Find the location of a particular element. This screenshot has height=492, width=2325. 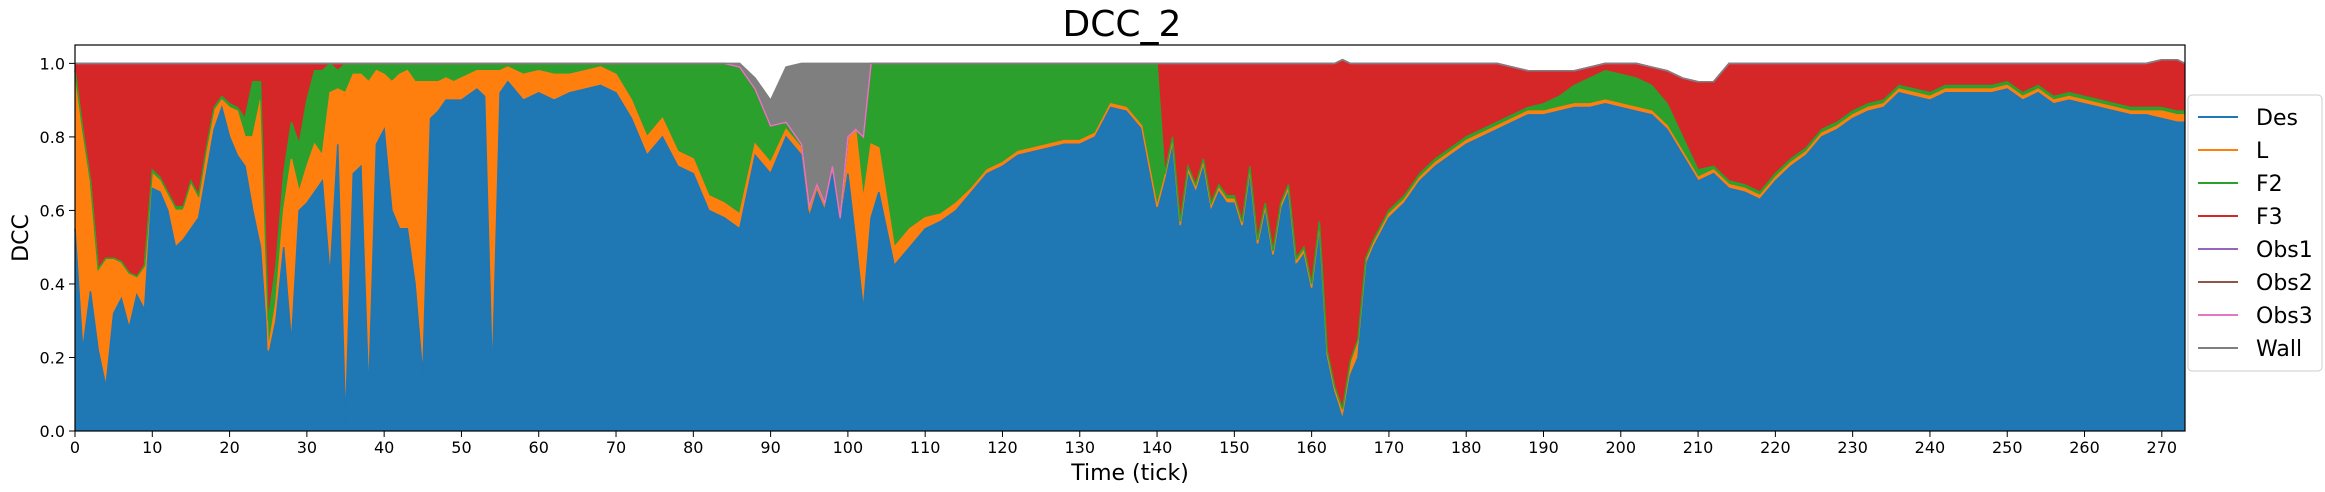

x-tick-label: 0 is located at coordinates (75, 447).